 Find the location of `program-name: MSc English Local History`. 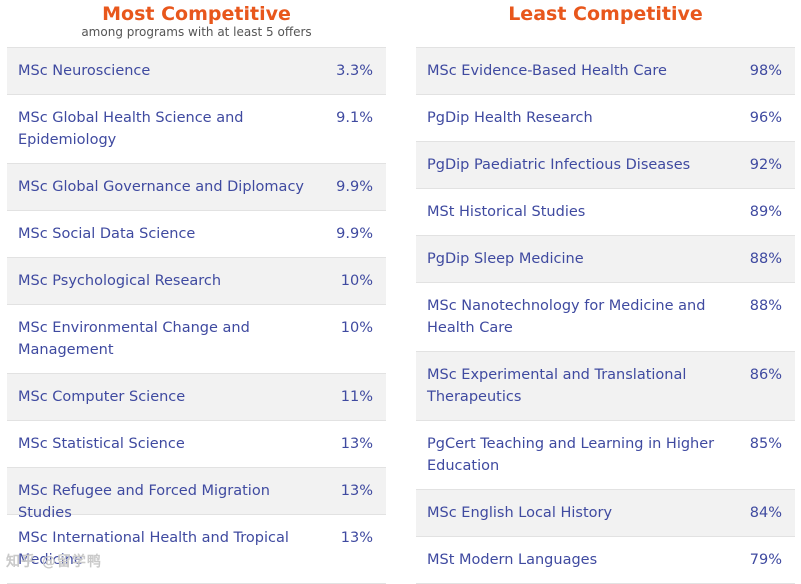

program-name: MSc English Local History is located at coordinates (520, 513).